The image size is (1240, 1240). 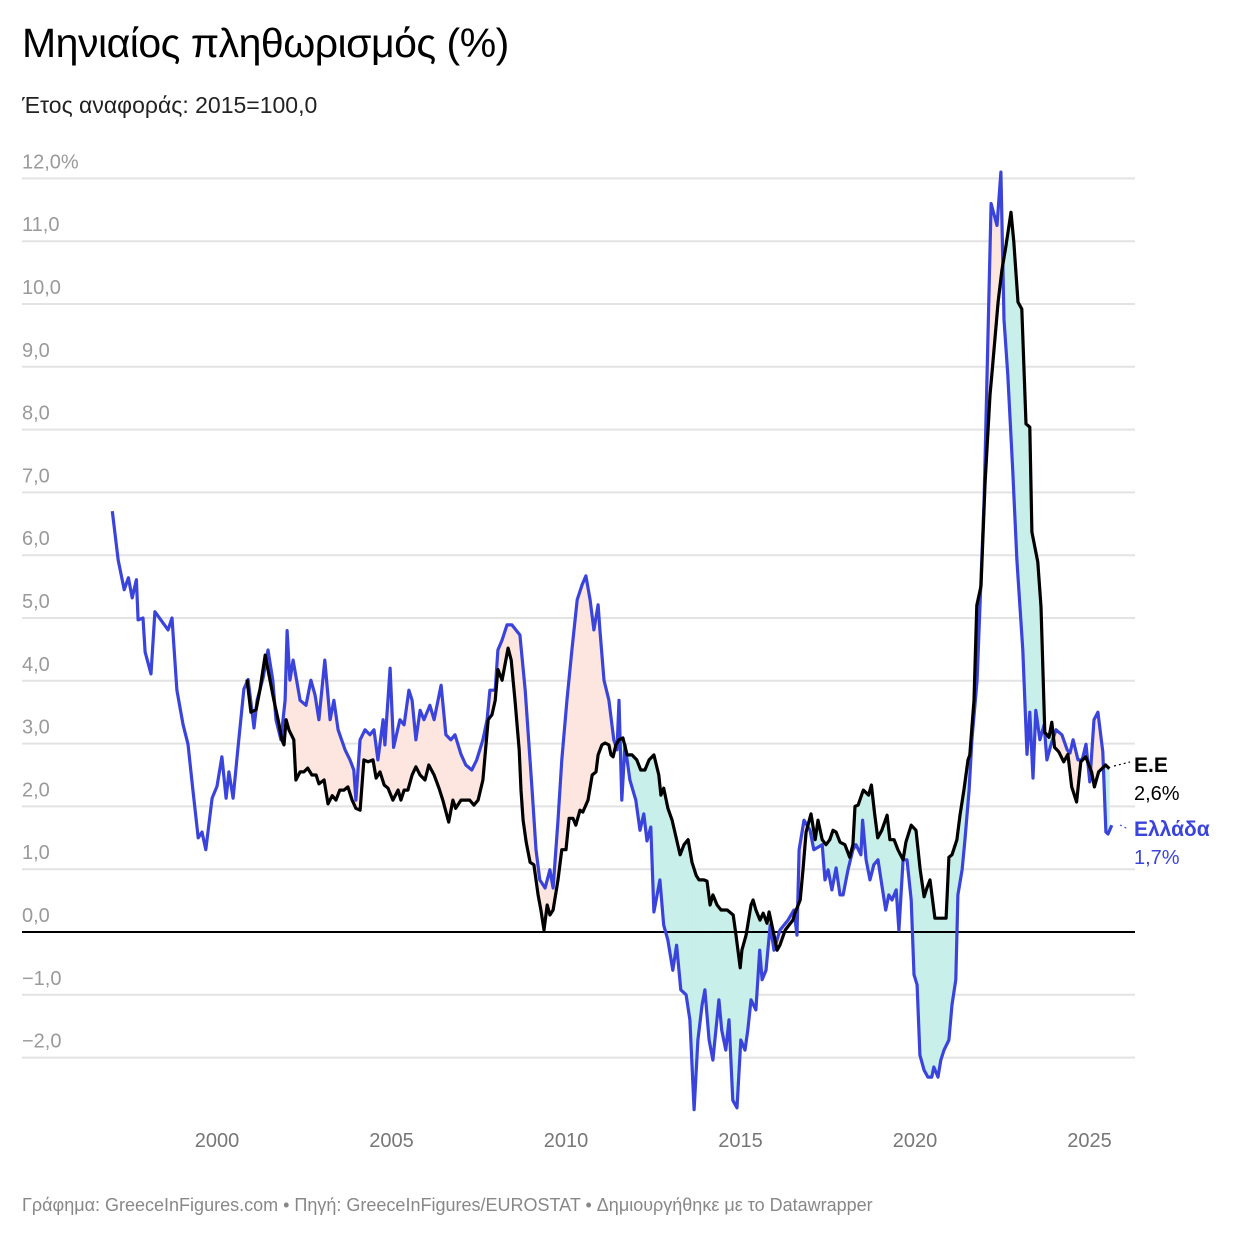 I want to click on x-axis-ticks: 2000 2005 2010 2015 2020 2025, so click(x=653, y=1141).